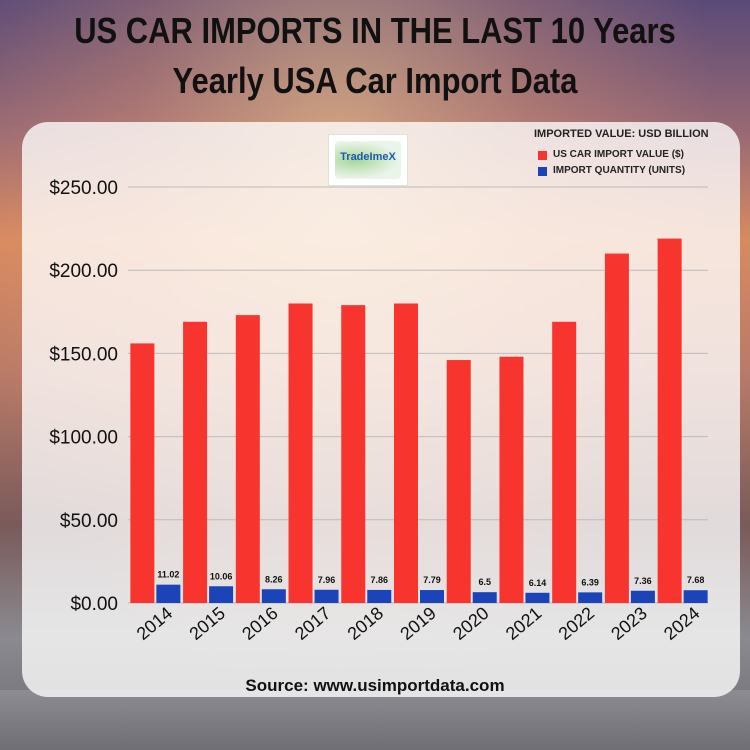 The width and height of the screenshot is (750, 750). Describe the element at coordinates (375, 685) in the screenshot. I see `source-credit: Source: www.usimportdata.com` at that location.